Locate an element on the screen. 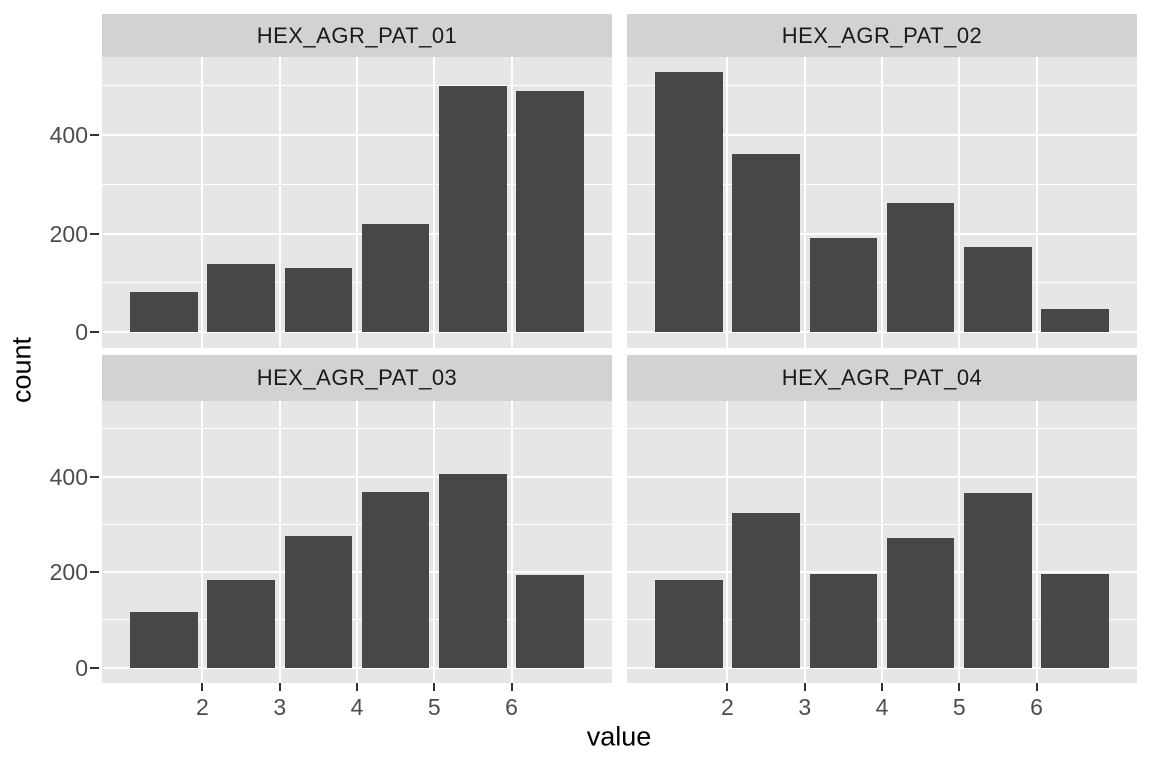 This screenshot has width=1152, height=768. y-axis-title: count is located at coordinates (21, 370).